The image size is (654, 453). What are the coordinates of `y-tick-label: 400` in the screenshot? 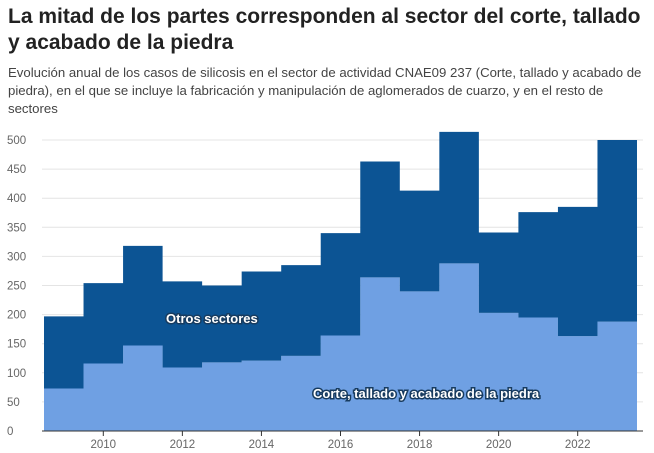 It's located at (16, 199).